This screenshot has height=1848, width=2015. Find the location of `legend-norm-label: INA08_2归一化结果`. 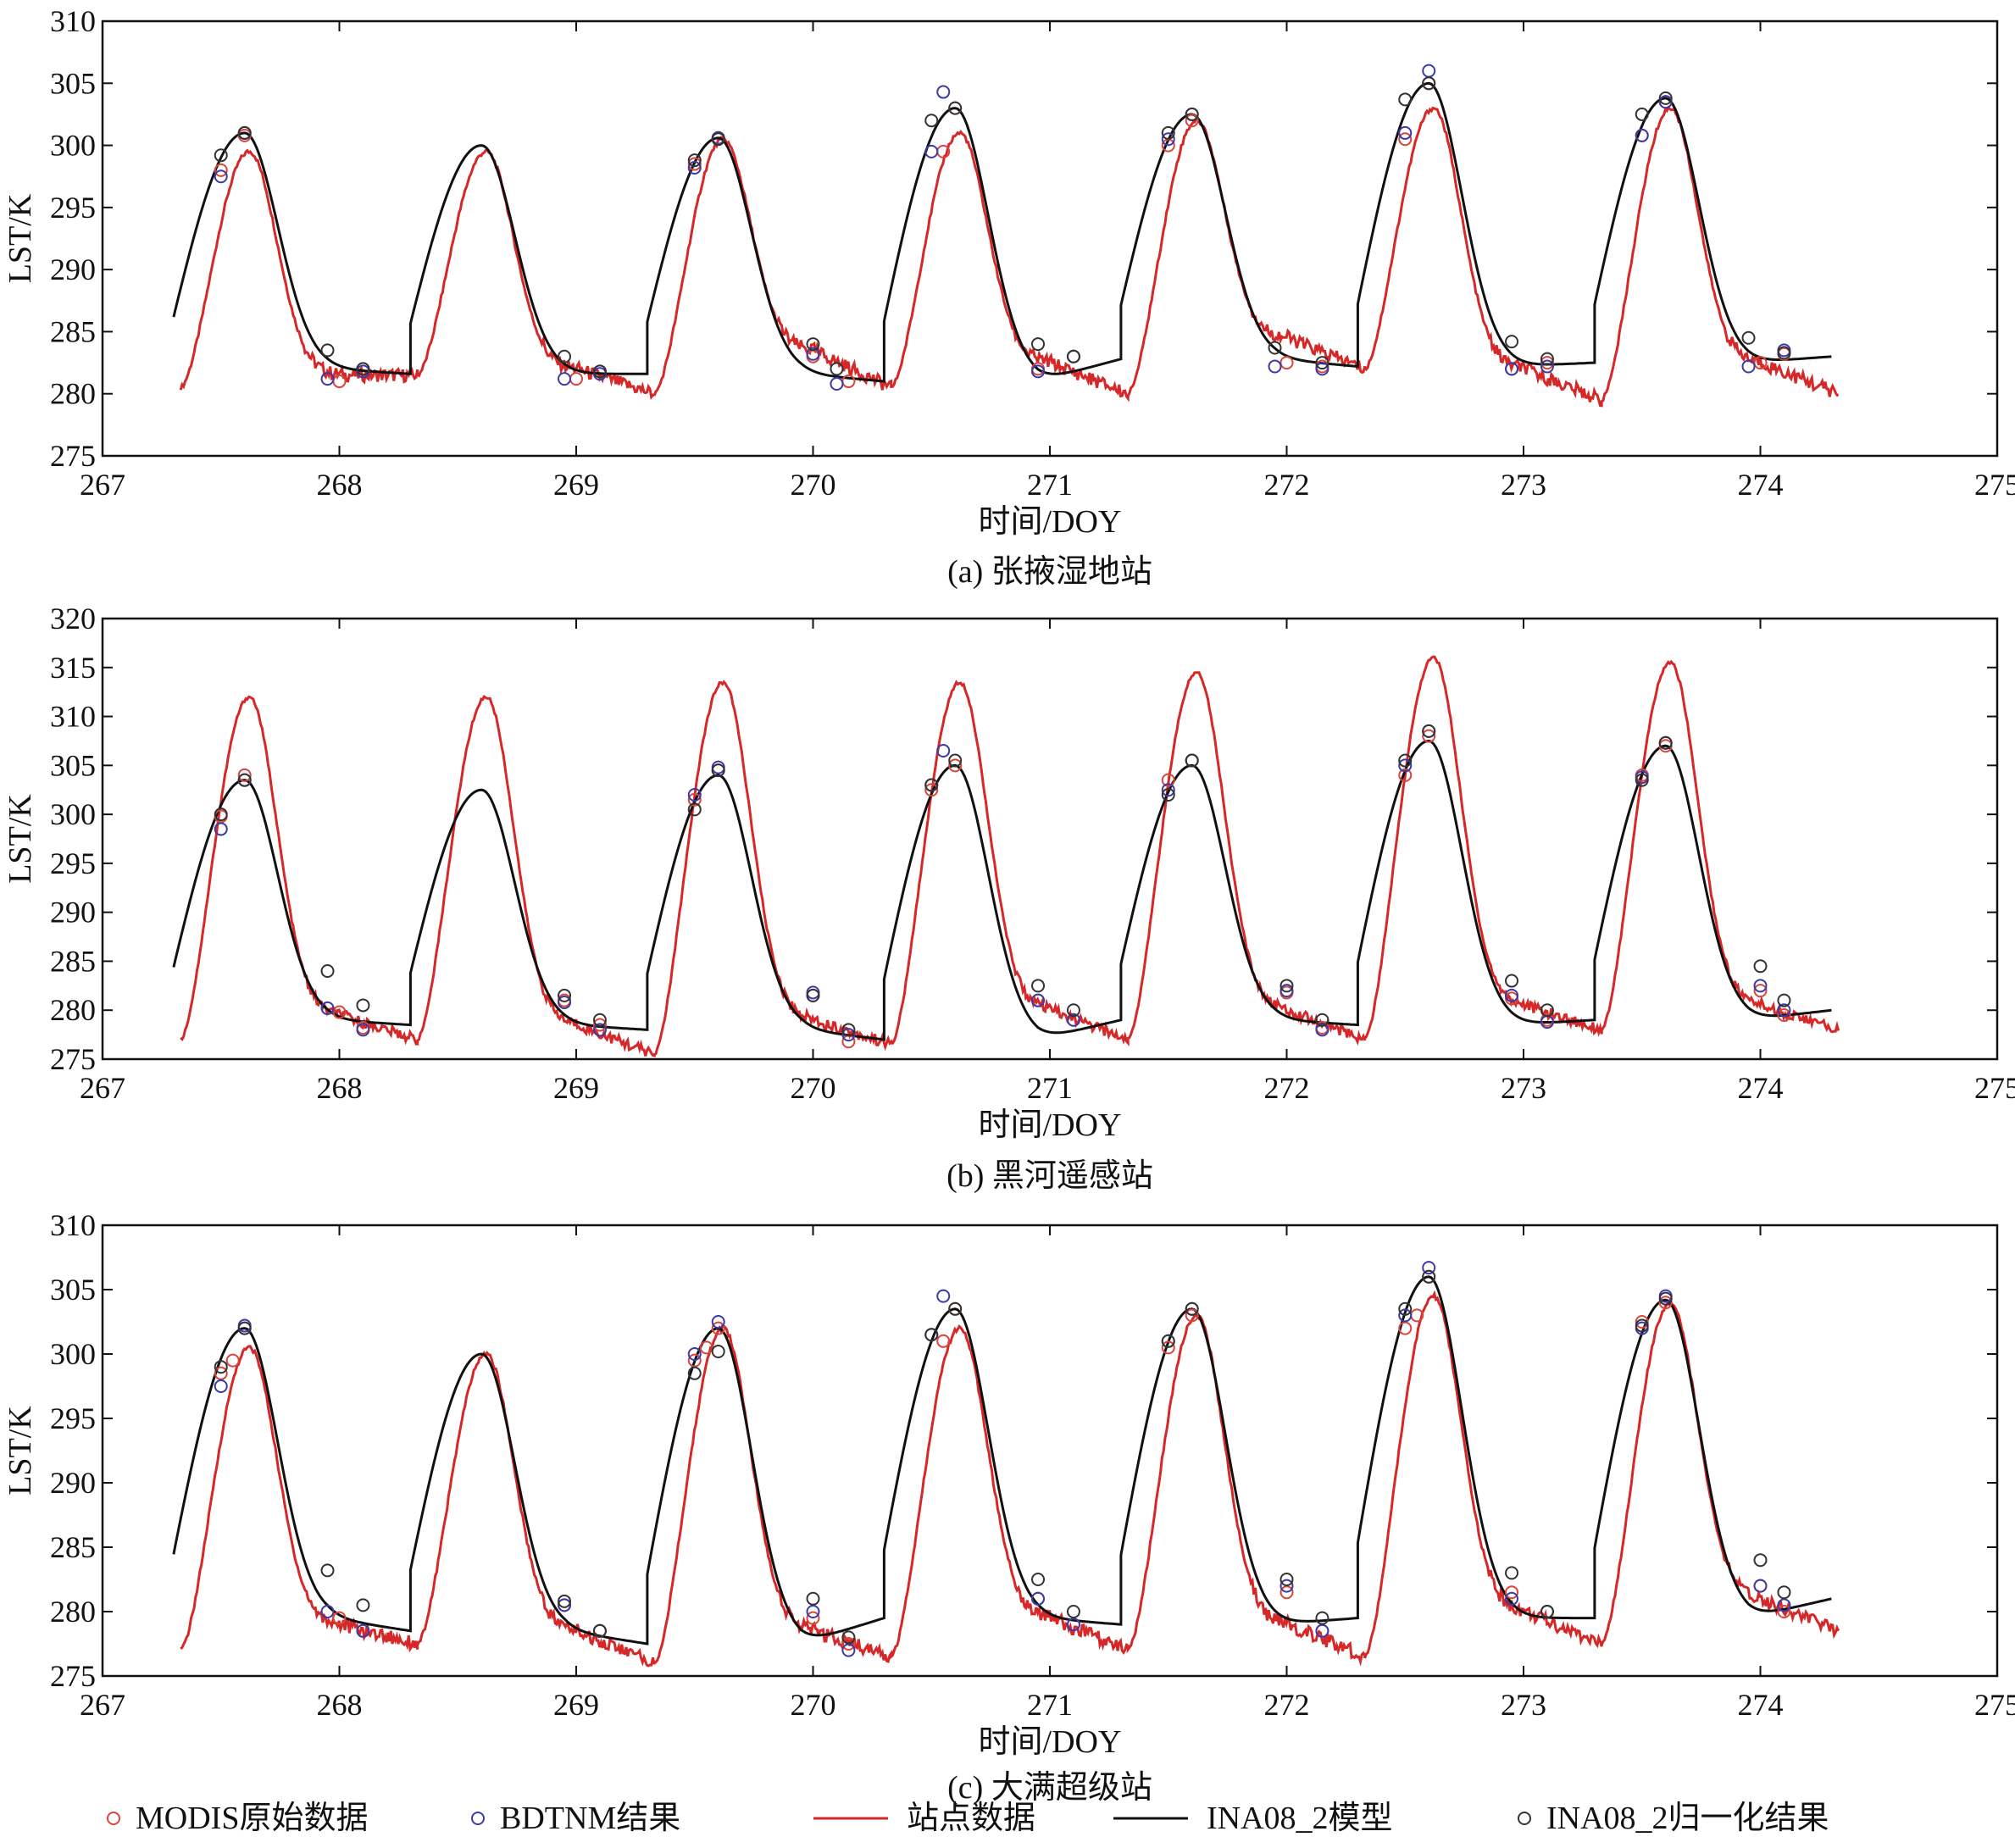

legend-norm-label: INA08_2归一化结果 is located at coordinates (1687, 1819).